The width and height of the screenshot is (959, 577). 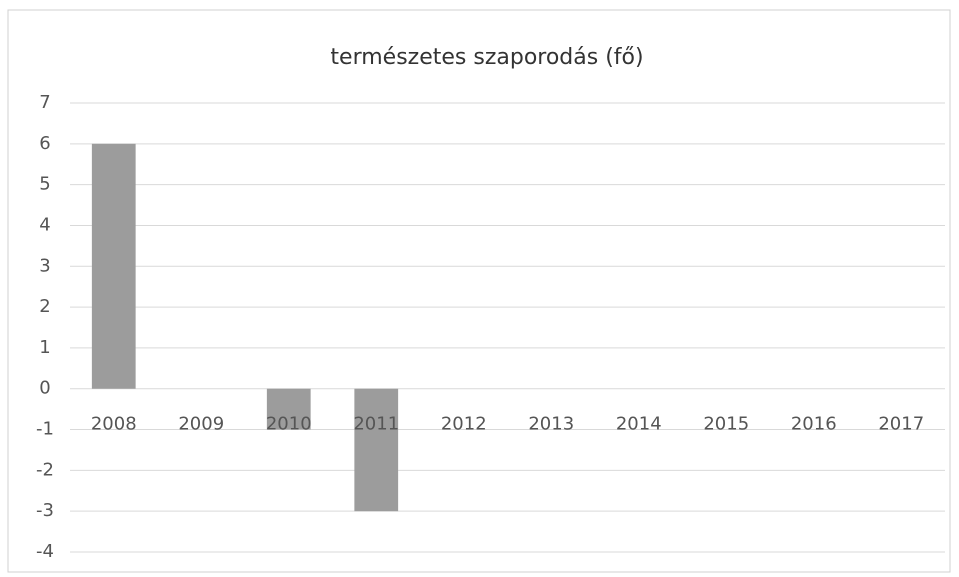 What do you see at coordinates (814, 424) in the screenshot?
I see `x-tick-label: 2016` at bounding box center [814, 424].